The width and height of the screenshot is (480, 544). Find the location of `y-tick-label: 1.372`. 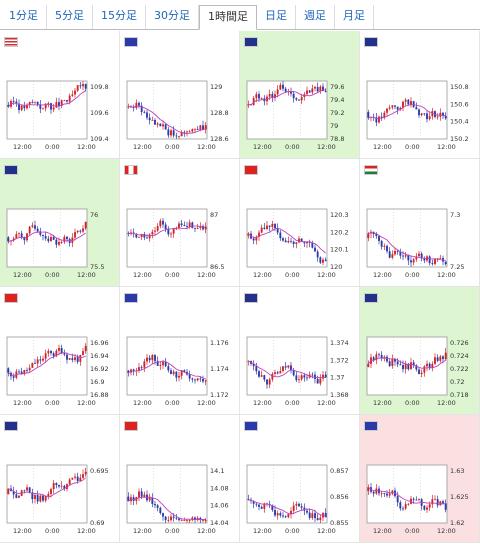

y-tick-label: 1.372 is located at coordinates (339, 360).